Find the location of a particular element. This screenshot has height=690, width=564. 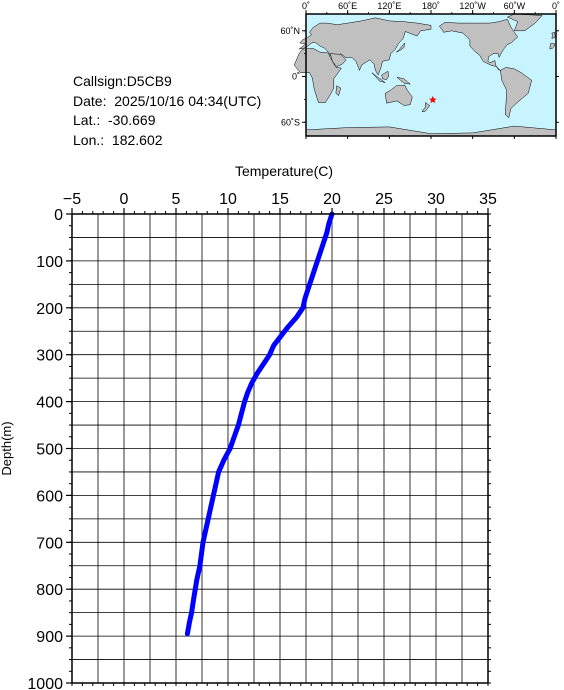

map-lon-label: 120˚W is located at coordinates (472, 6).